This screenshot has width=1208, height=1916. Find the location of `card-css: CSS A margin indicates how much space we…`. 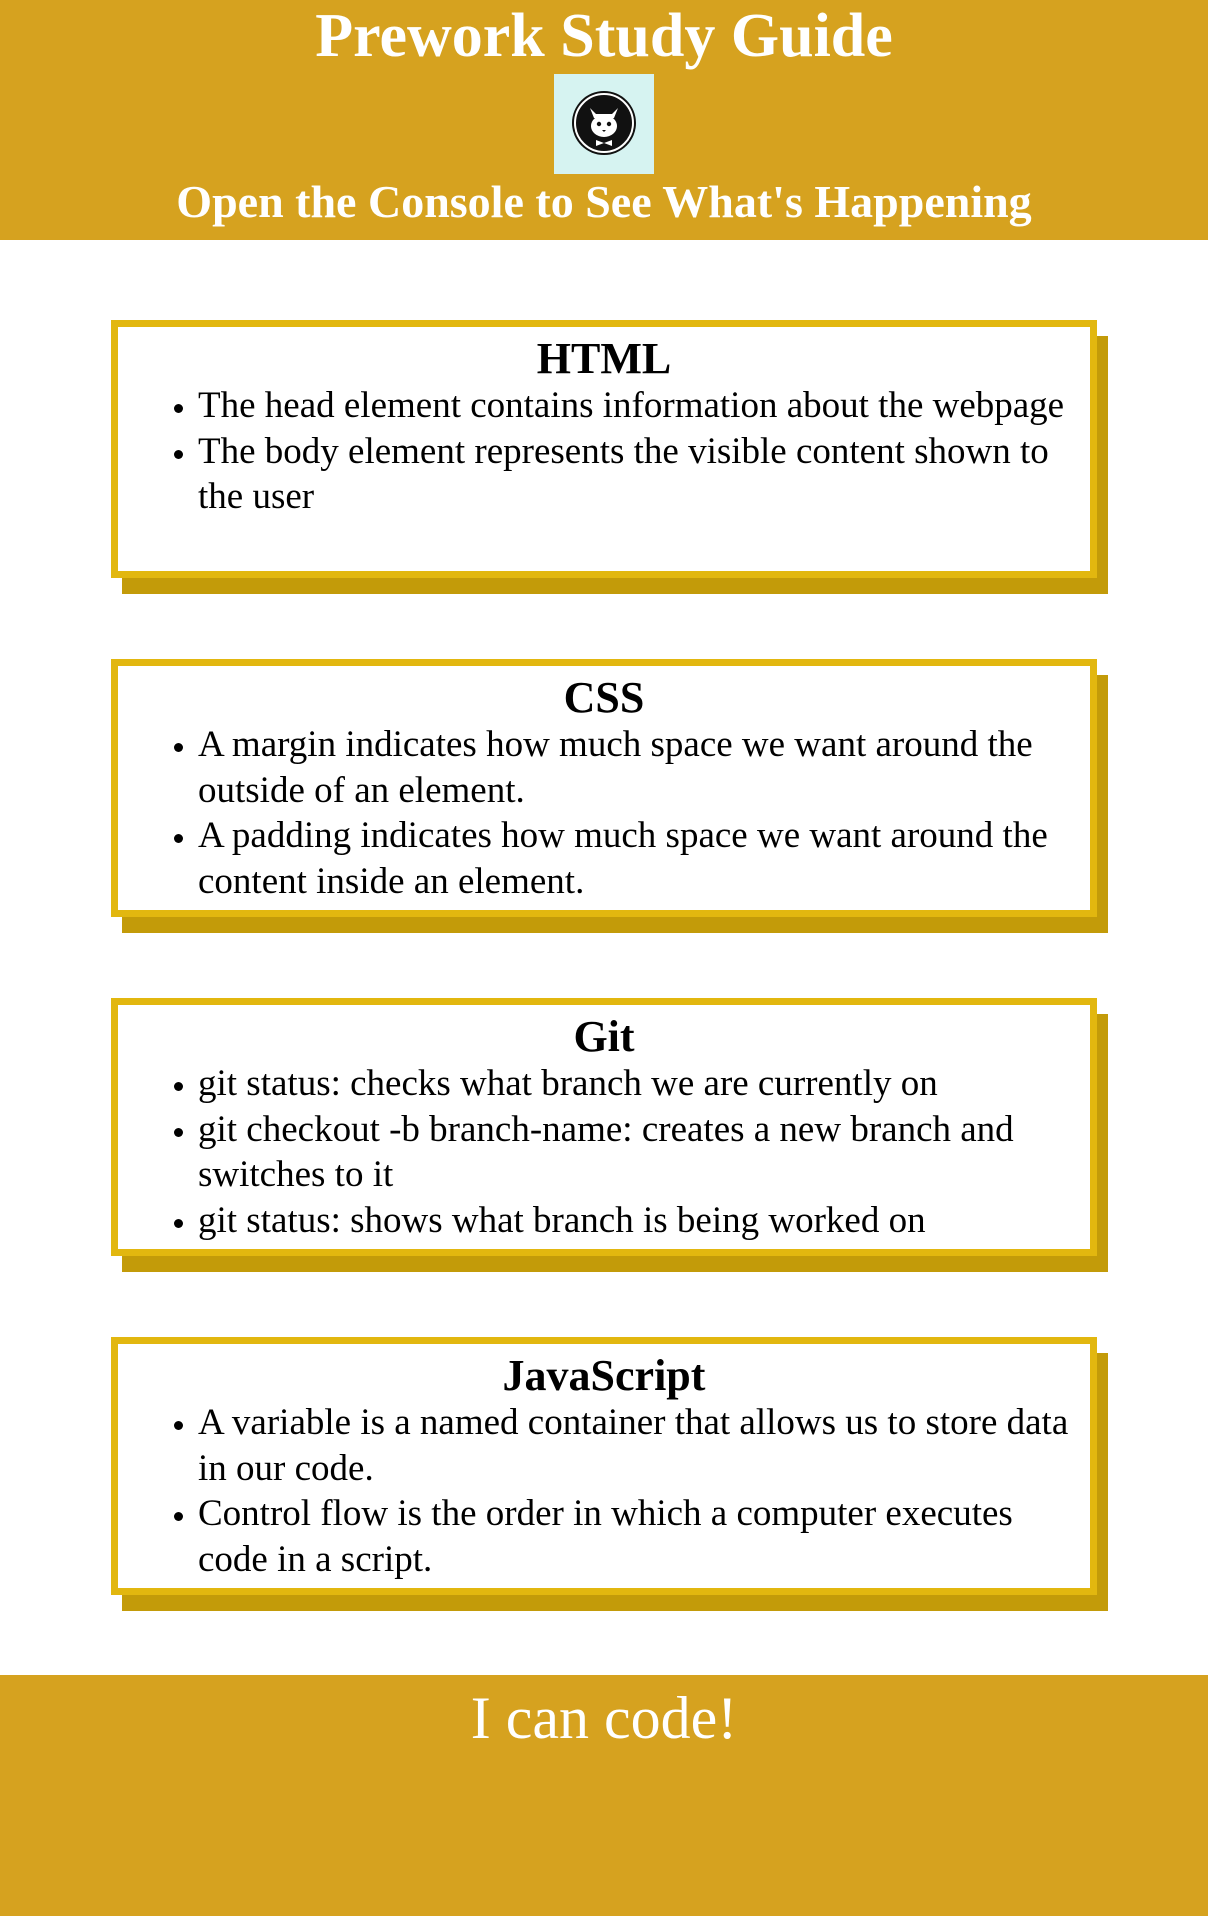

card-css: CSS A margin indicates how much space we… is located at coordinates (604, 788).